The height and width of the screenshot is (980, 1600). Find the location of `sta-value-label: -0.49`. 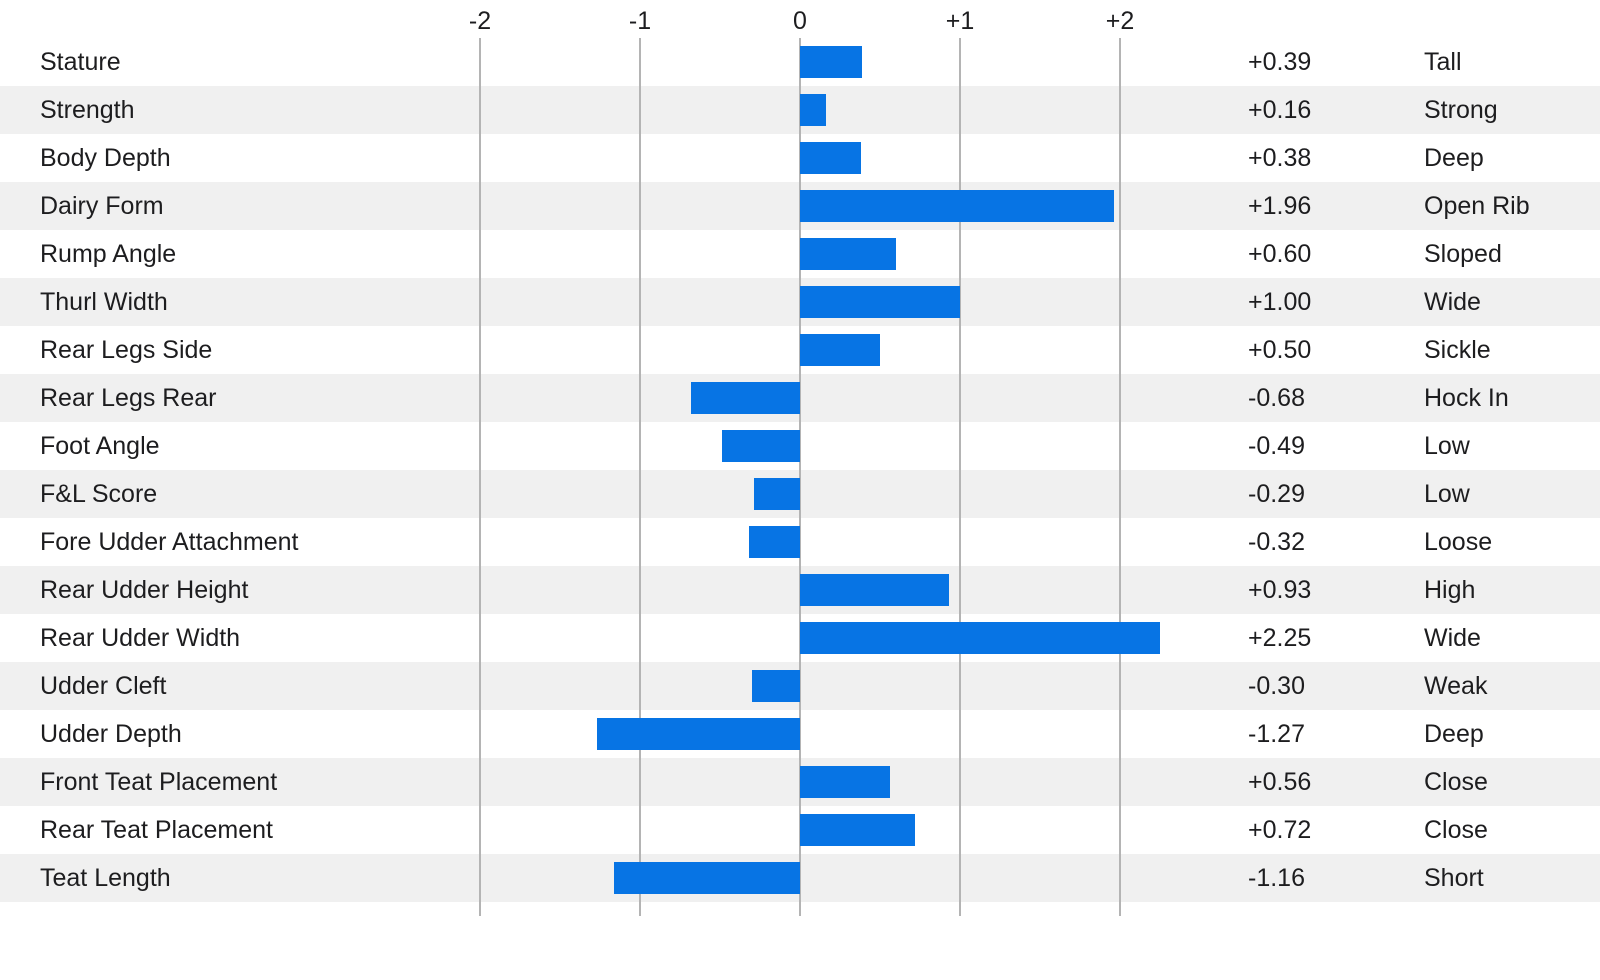

sta-value-label: -0.49 is located at coordinates (1276, 446).